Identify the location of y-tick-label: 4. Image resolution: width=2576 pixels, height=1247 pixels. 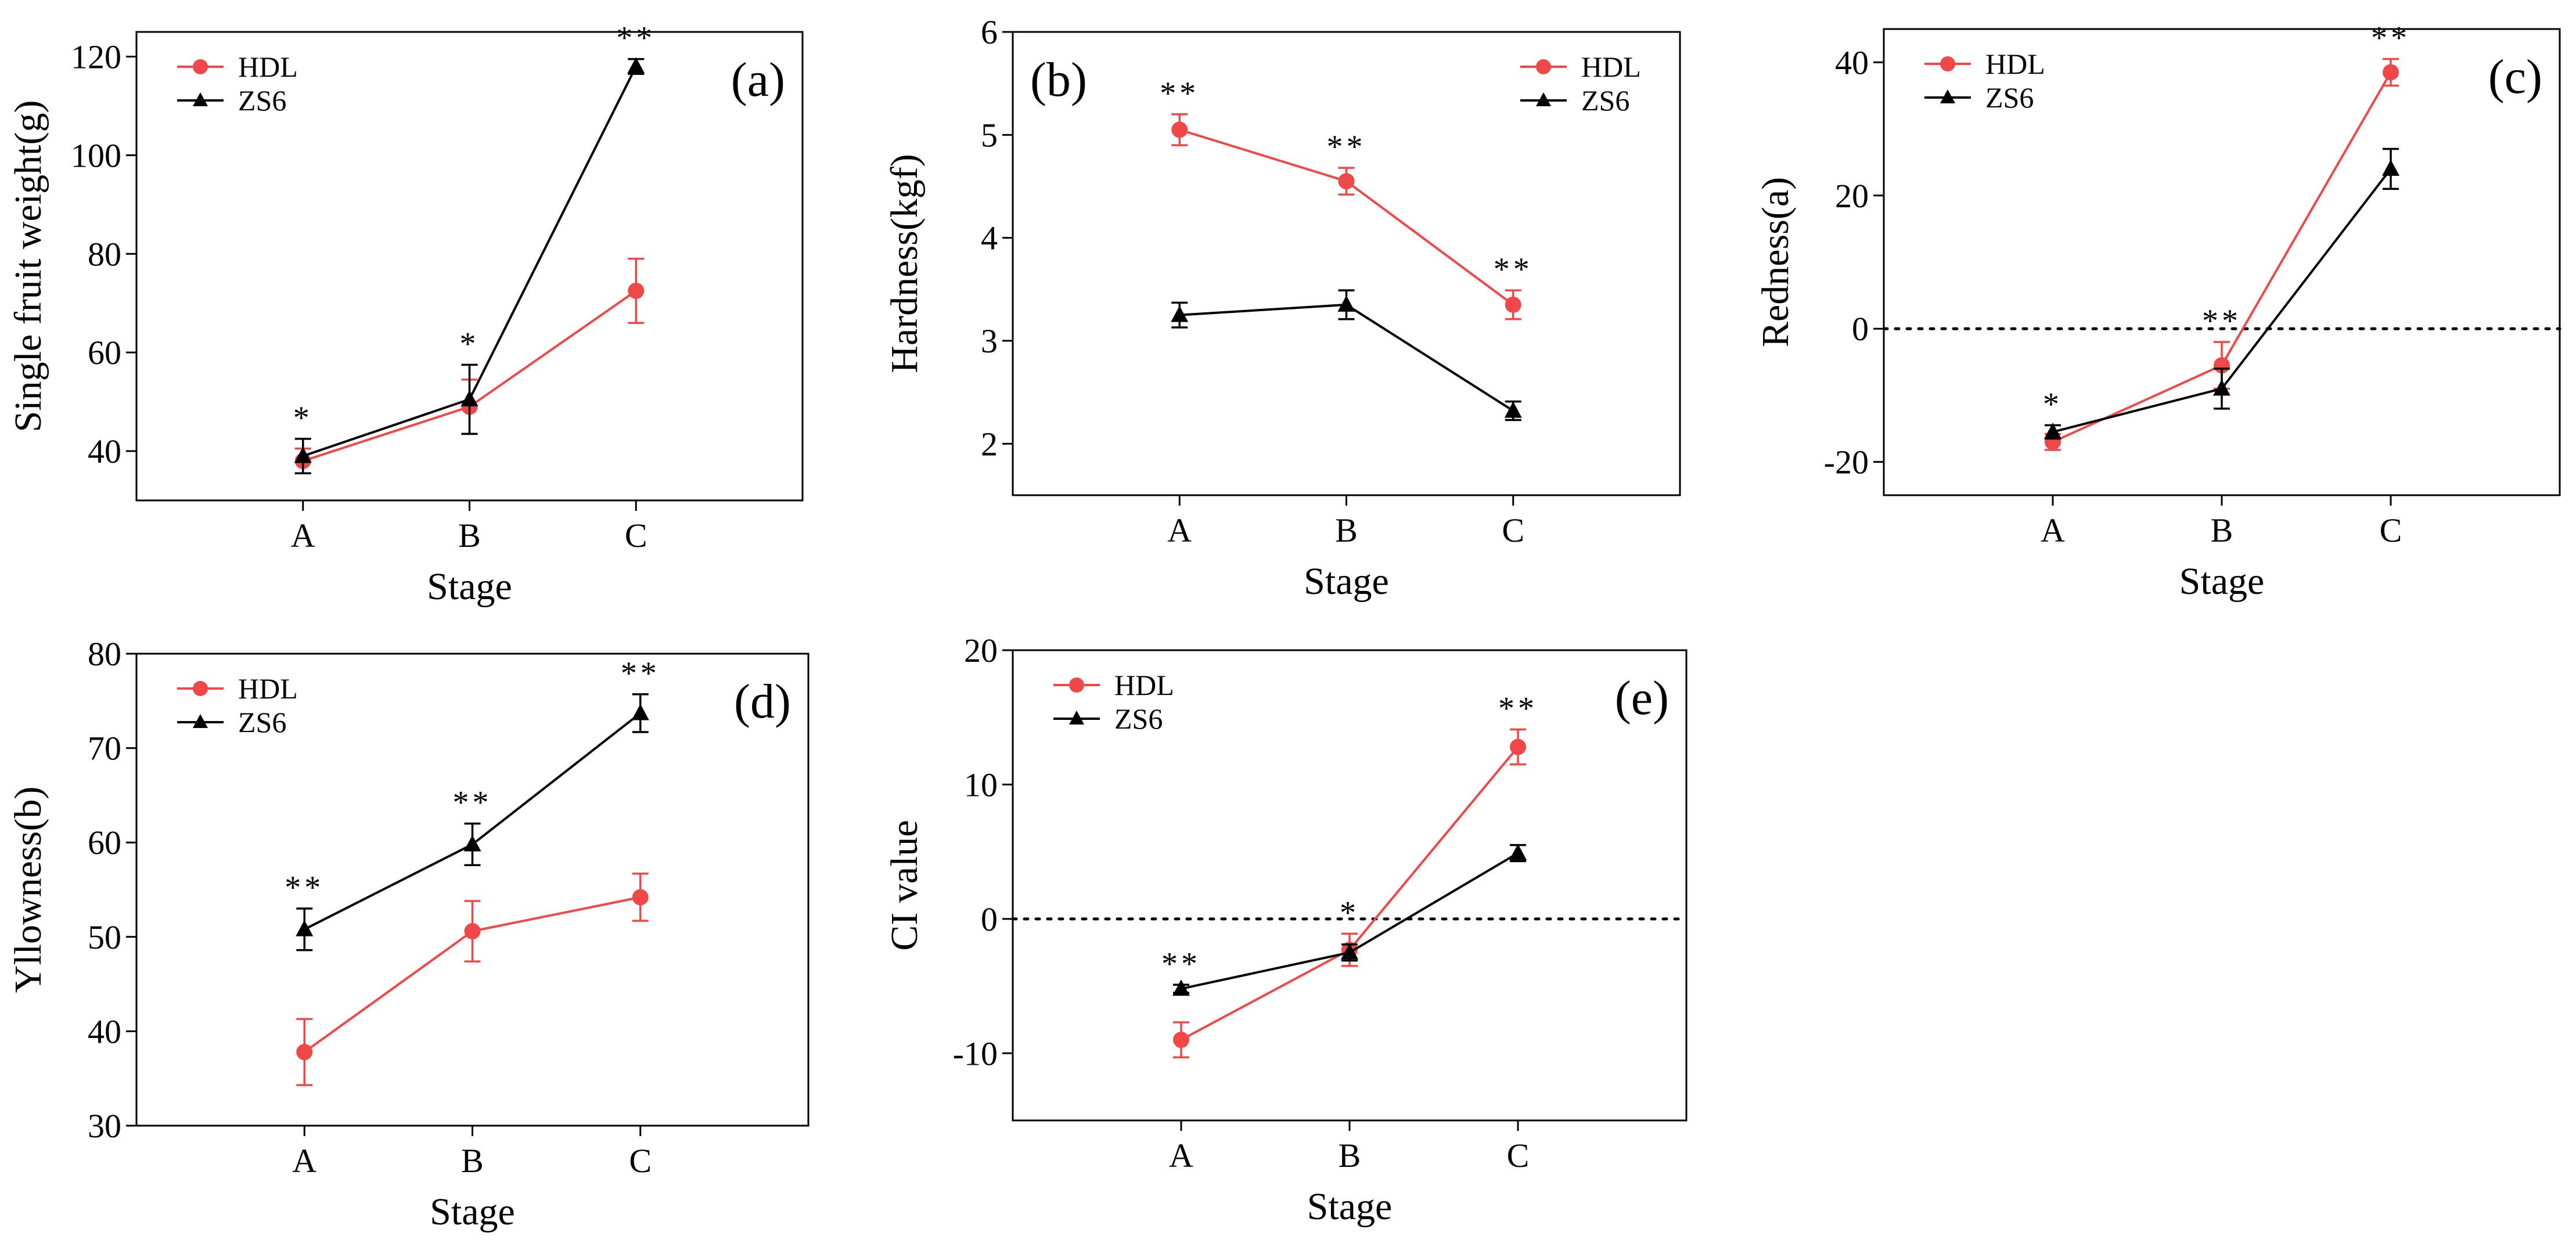
(989, 238).